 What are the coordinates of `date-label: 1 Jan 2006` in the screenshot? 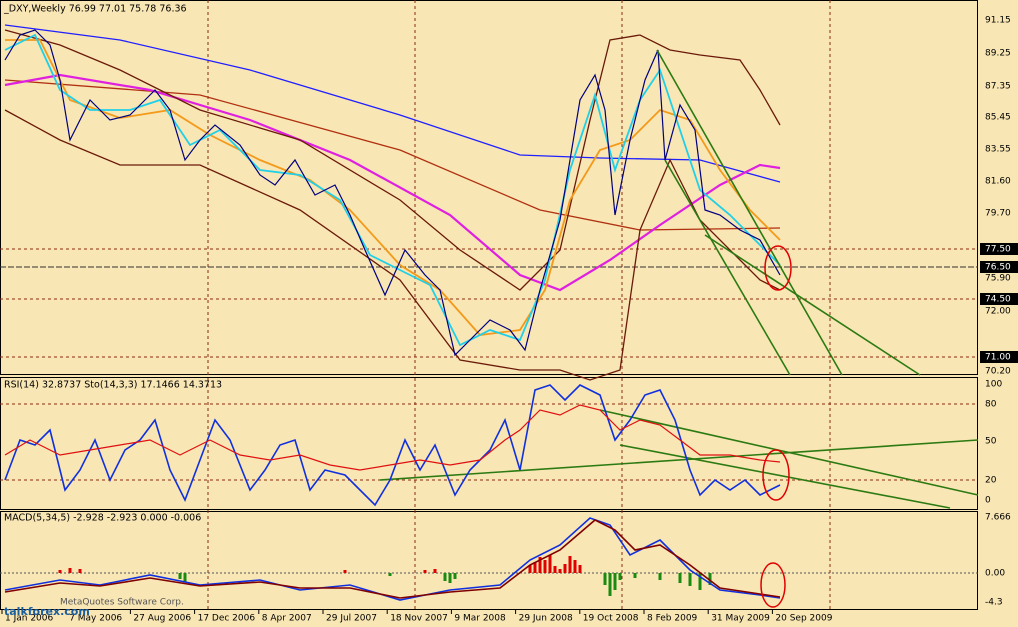 It's located at (29, 619).